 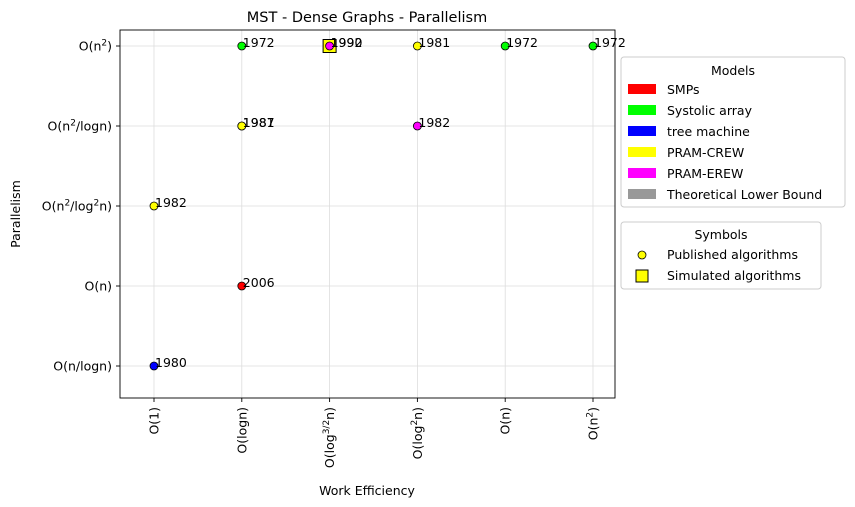 I want to click on legend-swatch-smps, so click(x=642, y=89).